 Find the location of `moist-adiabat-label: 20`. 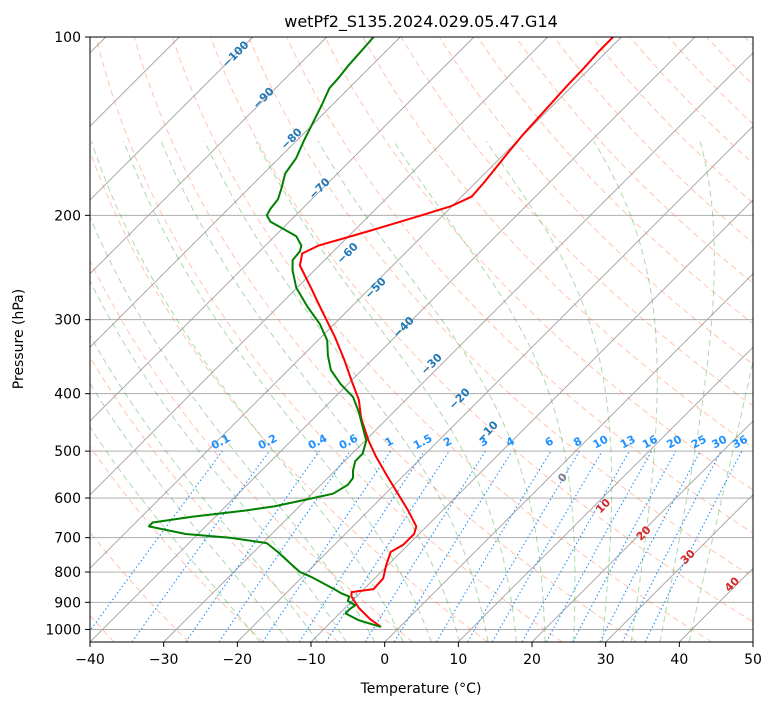

moist-adiabat-label: 20 is located at coordinates (644, 533).